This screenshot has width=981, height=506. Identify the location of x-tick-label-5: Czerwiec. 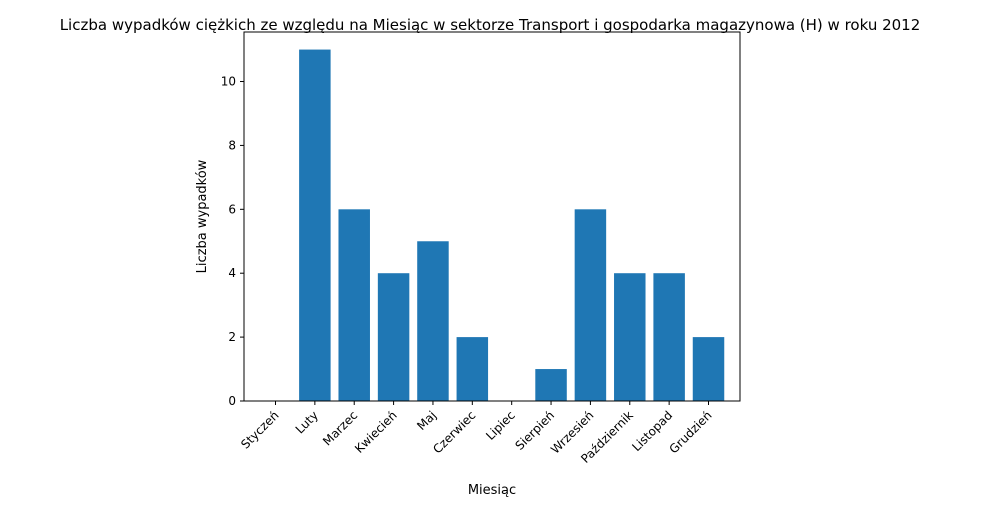
(454, 432).